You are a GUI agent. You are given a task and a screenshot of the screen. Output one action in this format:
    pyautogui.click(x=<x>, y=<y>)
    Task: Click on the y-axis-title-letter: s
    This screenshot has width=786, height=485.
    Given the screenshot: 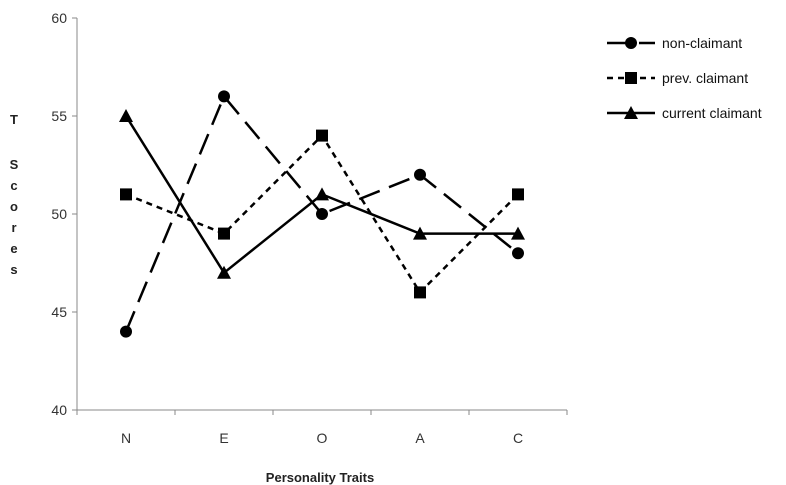 What is the action you would take?
    pyautogui.click(x=13, y=269)
    